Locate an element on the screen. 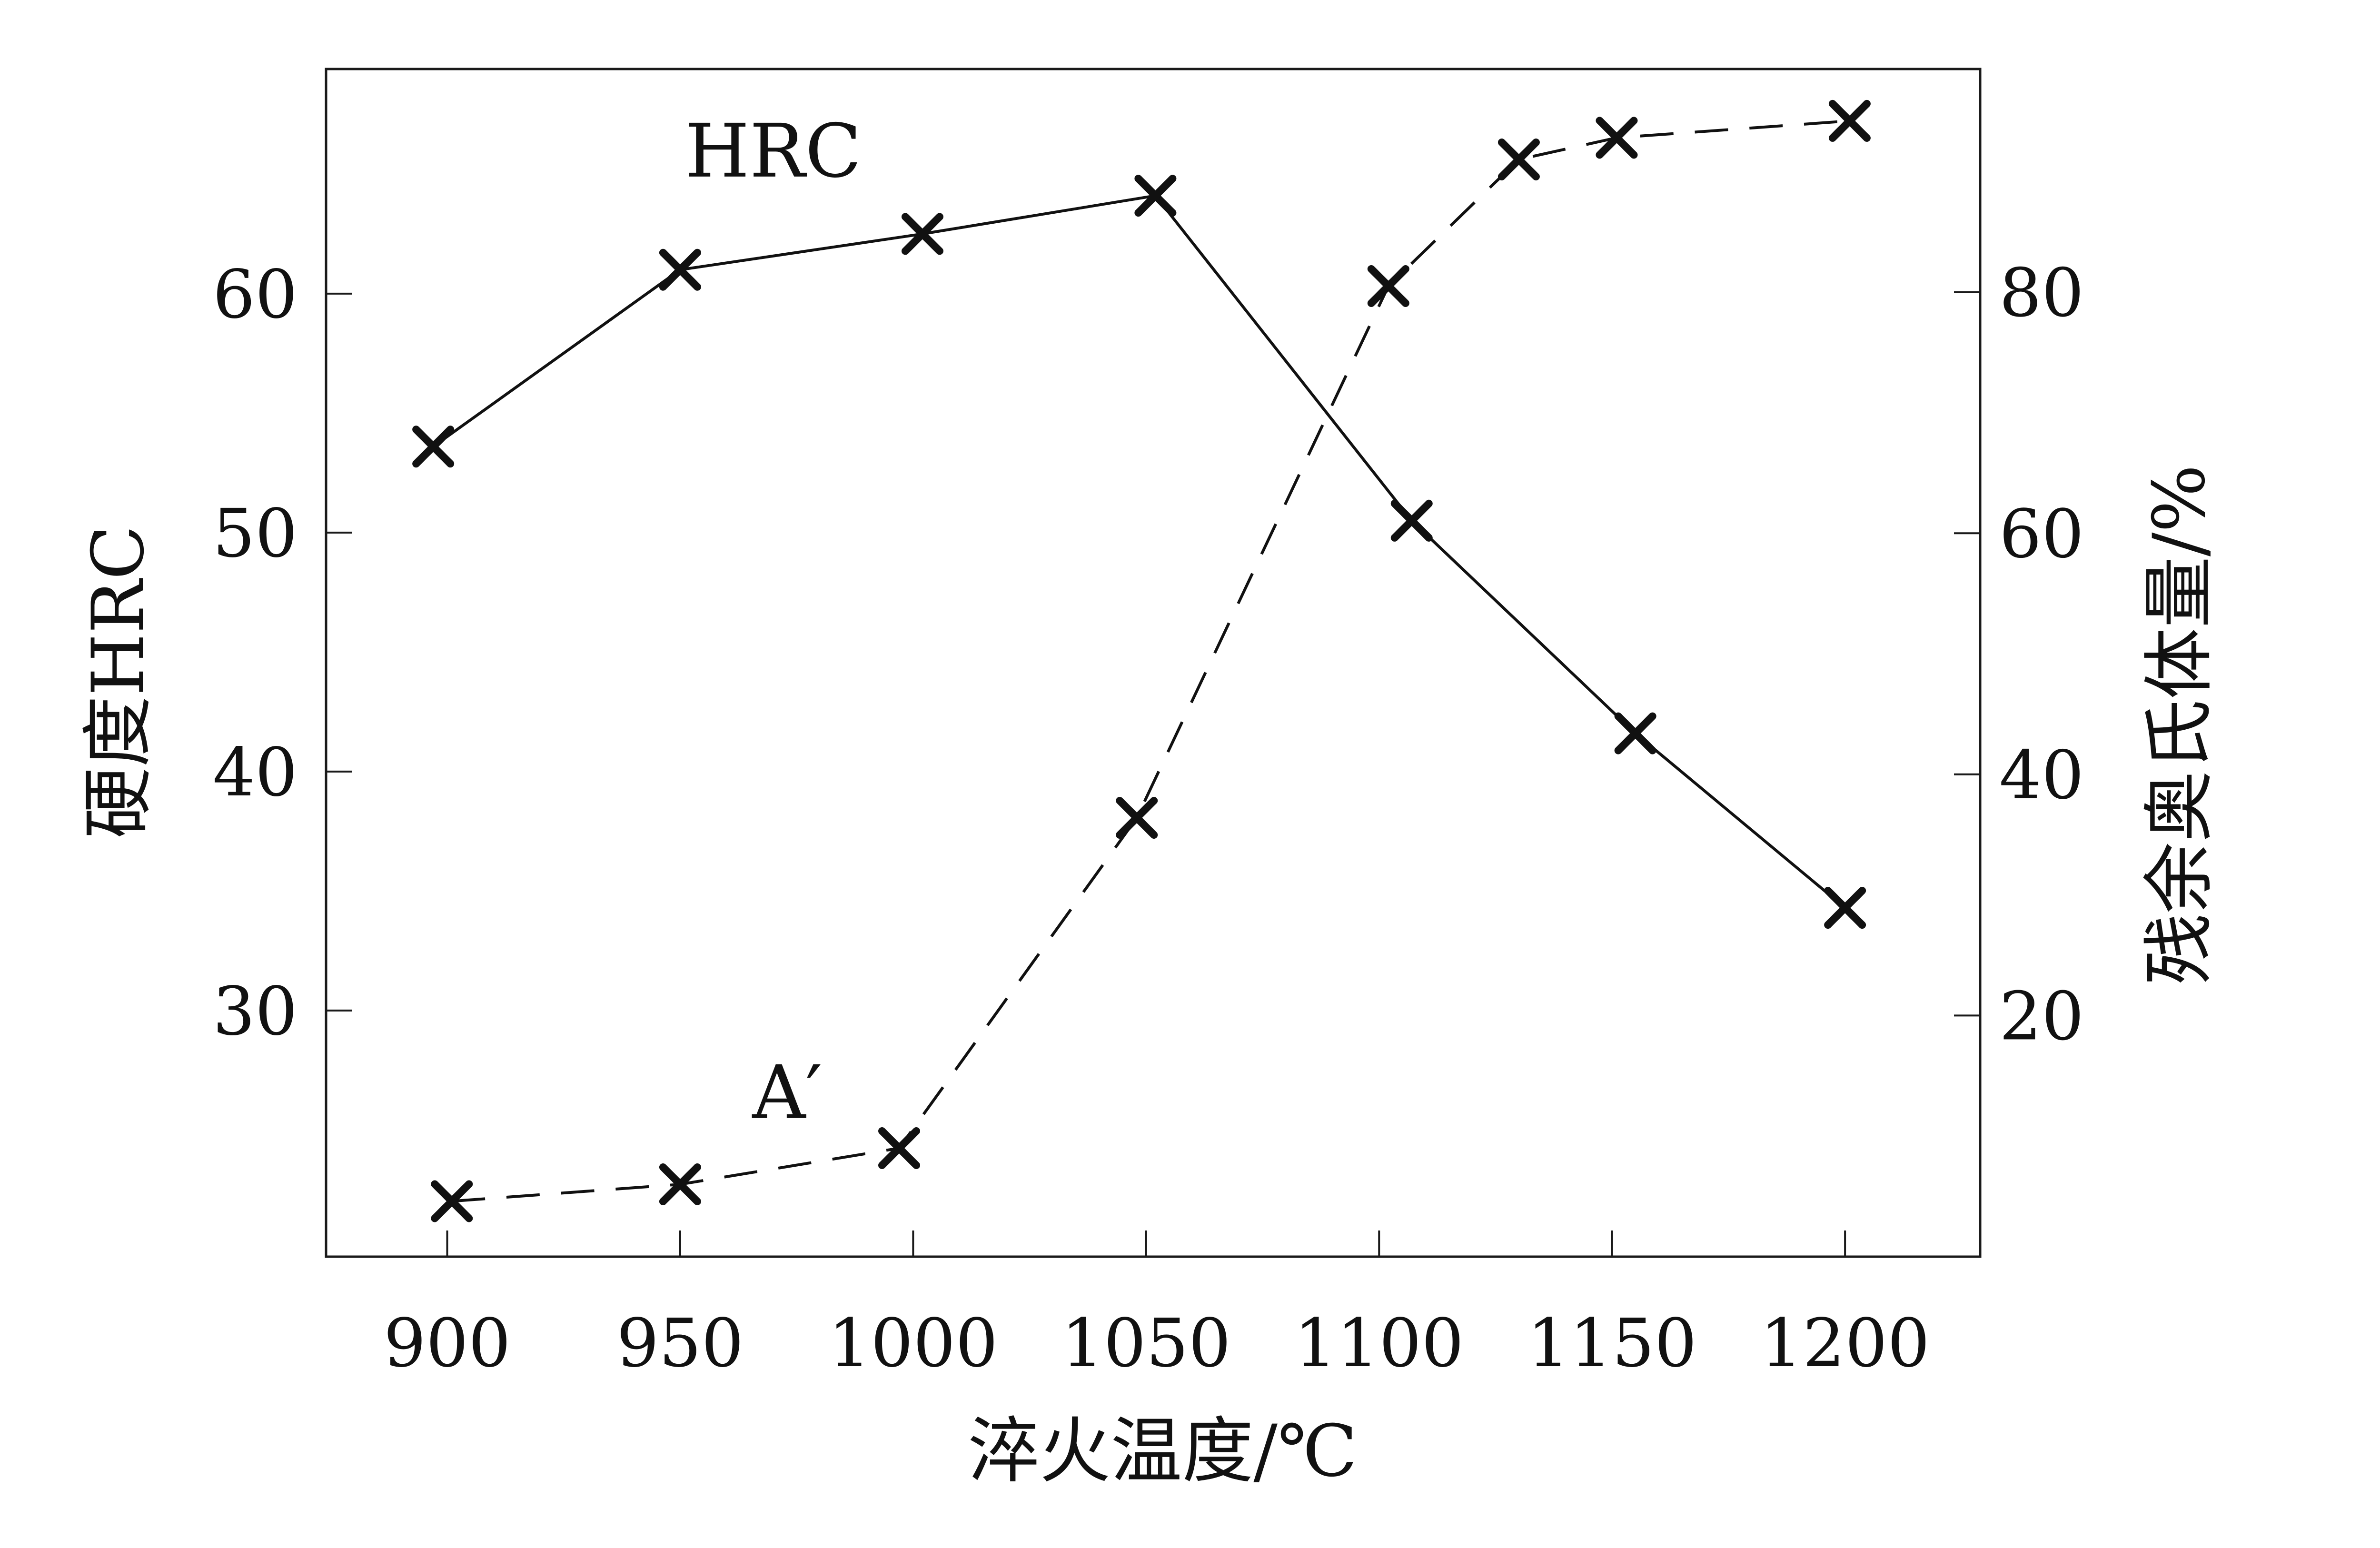 The height and width of the screenshot is (1548, 2380). x-tick-label: 950 is located at coordinates (680, 1343).